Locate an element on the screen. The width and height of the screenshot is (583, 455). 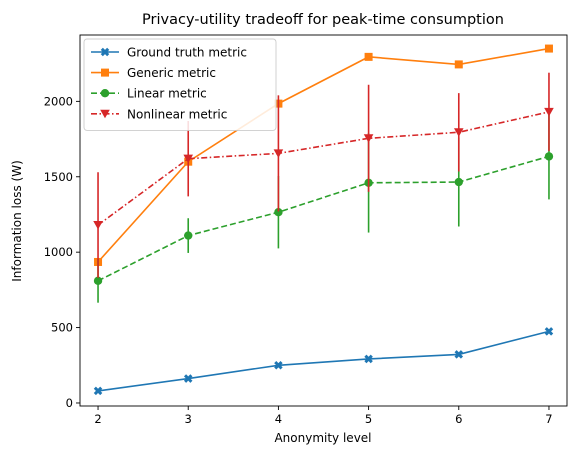
legend-label-generic-metric: Generic metric is located at coordinates (171, 73).